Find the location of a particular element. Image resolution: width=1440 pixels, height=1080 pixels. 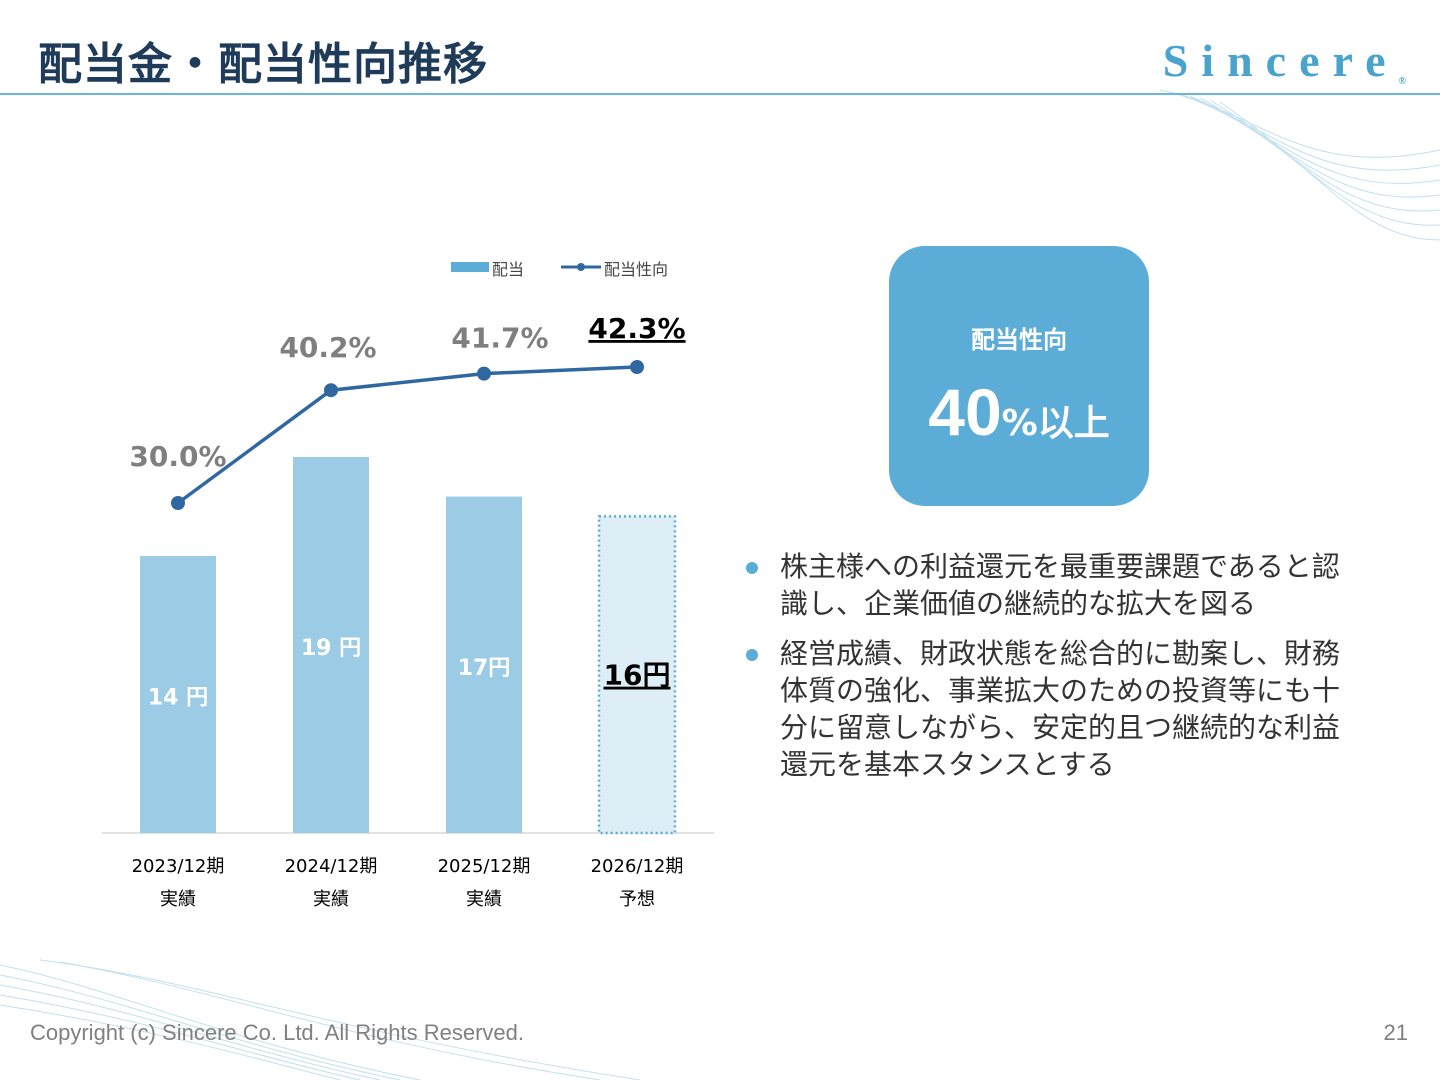

bar-value-label: 17円 is located at coordinates (484, 668).